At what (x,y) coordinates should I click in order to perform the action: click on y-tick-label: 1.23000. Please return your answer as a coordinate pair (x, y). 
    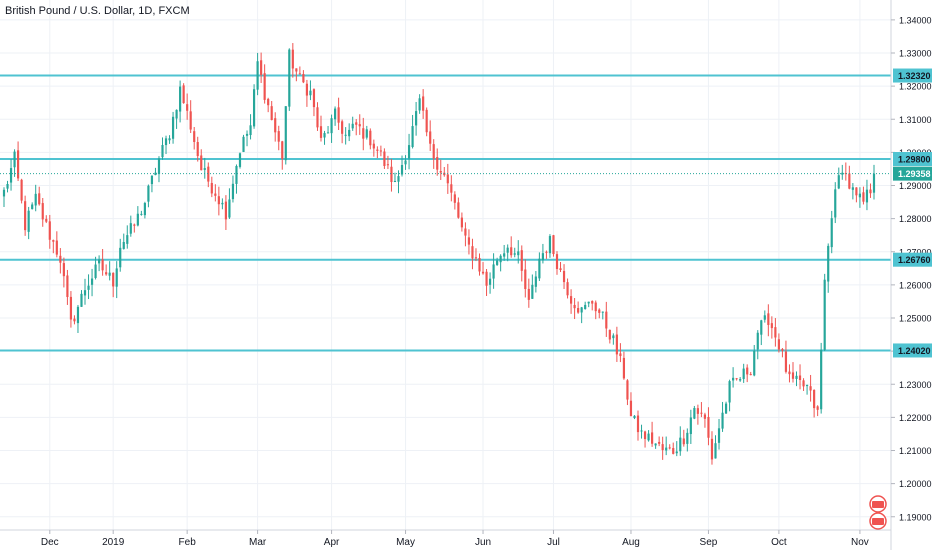
    Looking at the image, I should click on (915, 385).